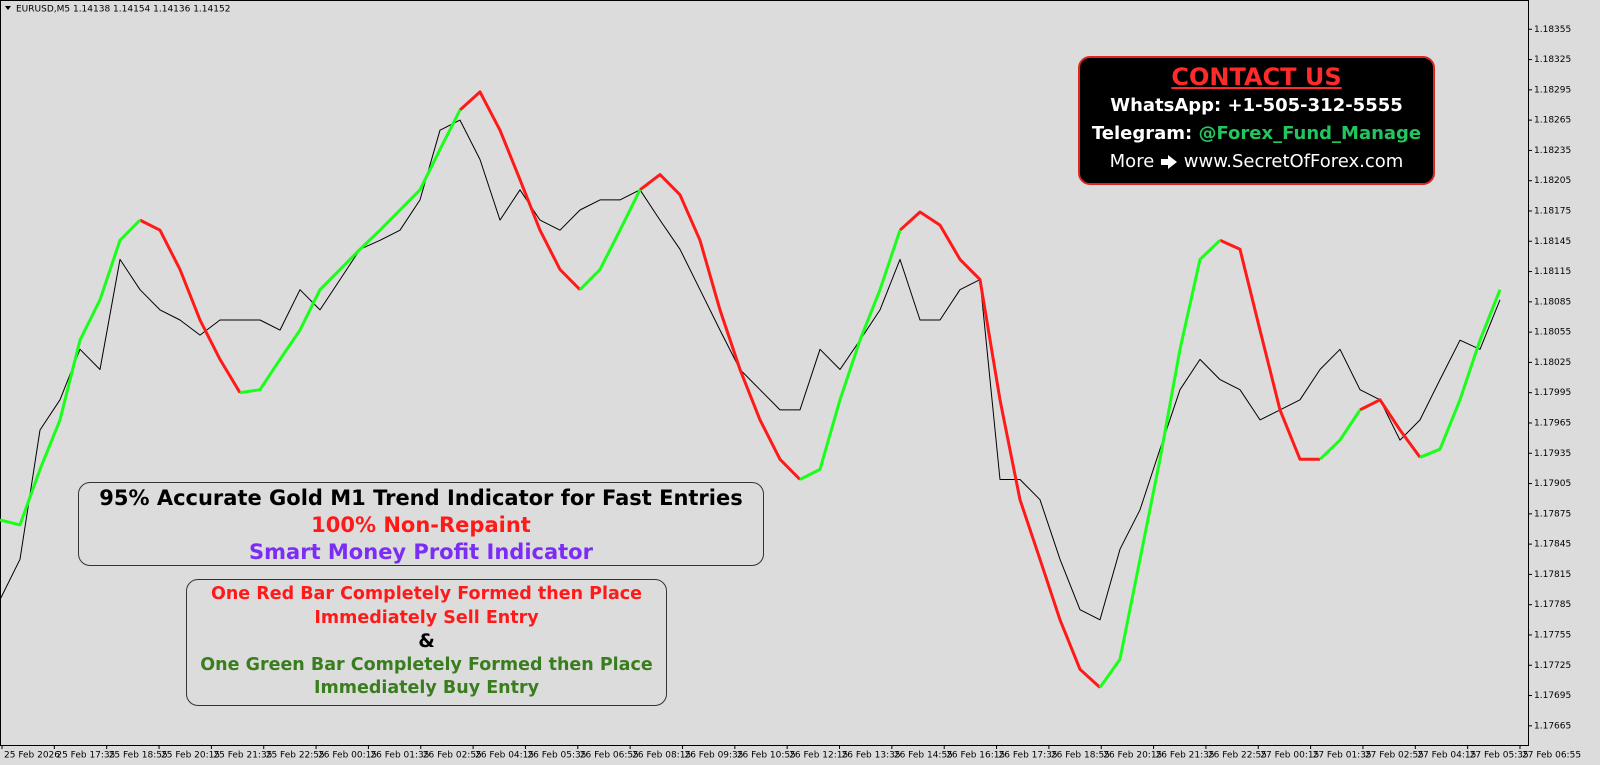 The width and height of the screenshot is (1600, 765). Describe the element at coordinates (1394, 756) in the screenshot. I see `x-tick-label: 27 Feb 02:55` at that location.